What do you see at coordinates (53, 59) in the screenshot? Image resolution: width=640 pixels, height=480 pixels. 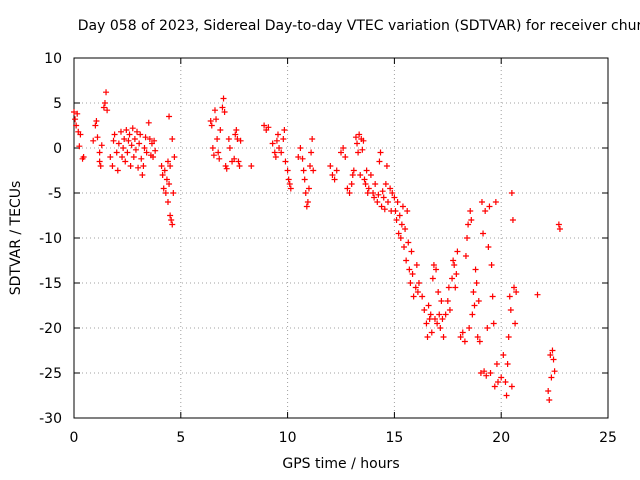 I see `y-tick-label: 10` at bounding box center [53, 59].